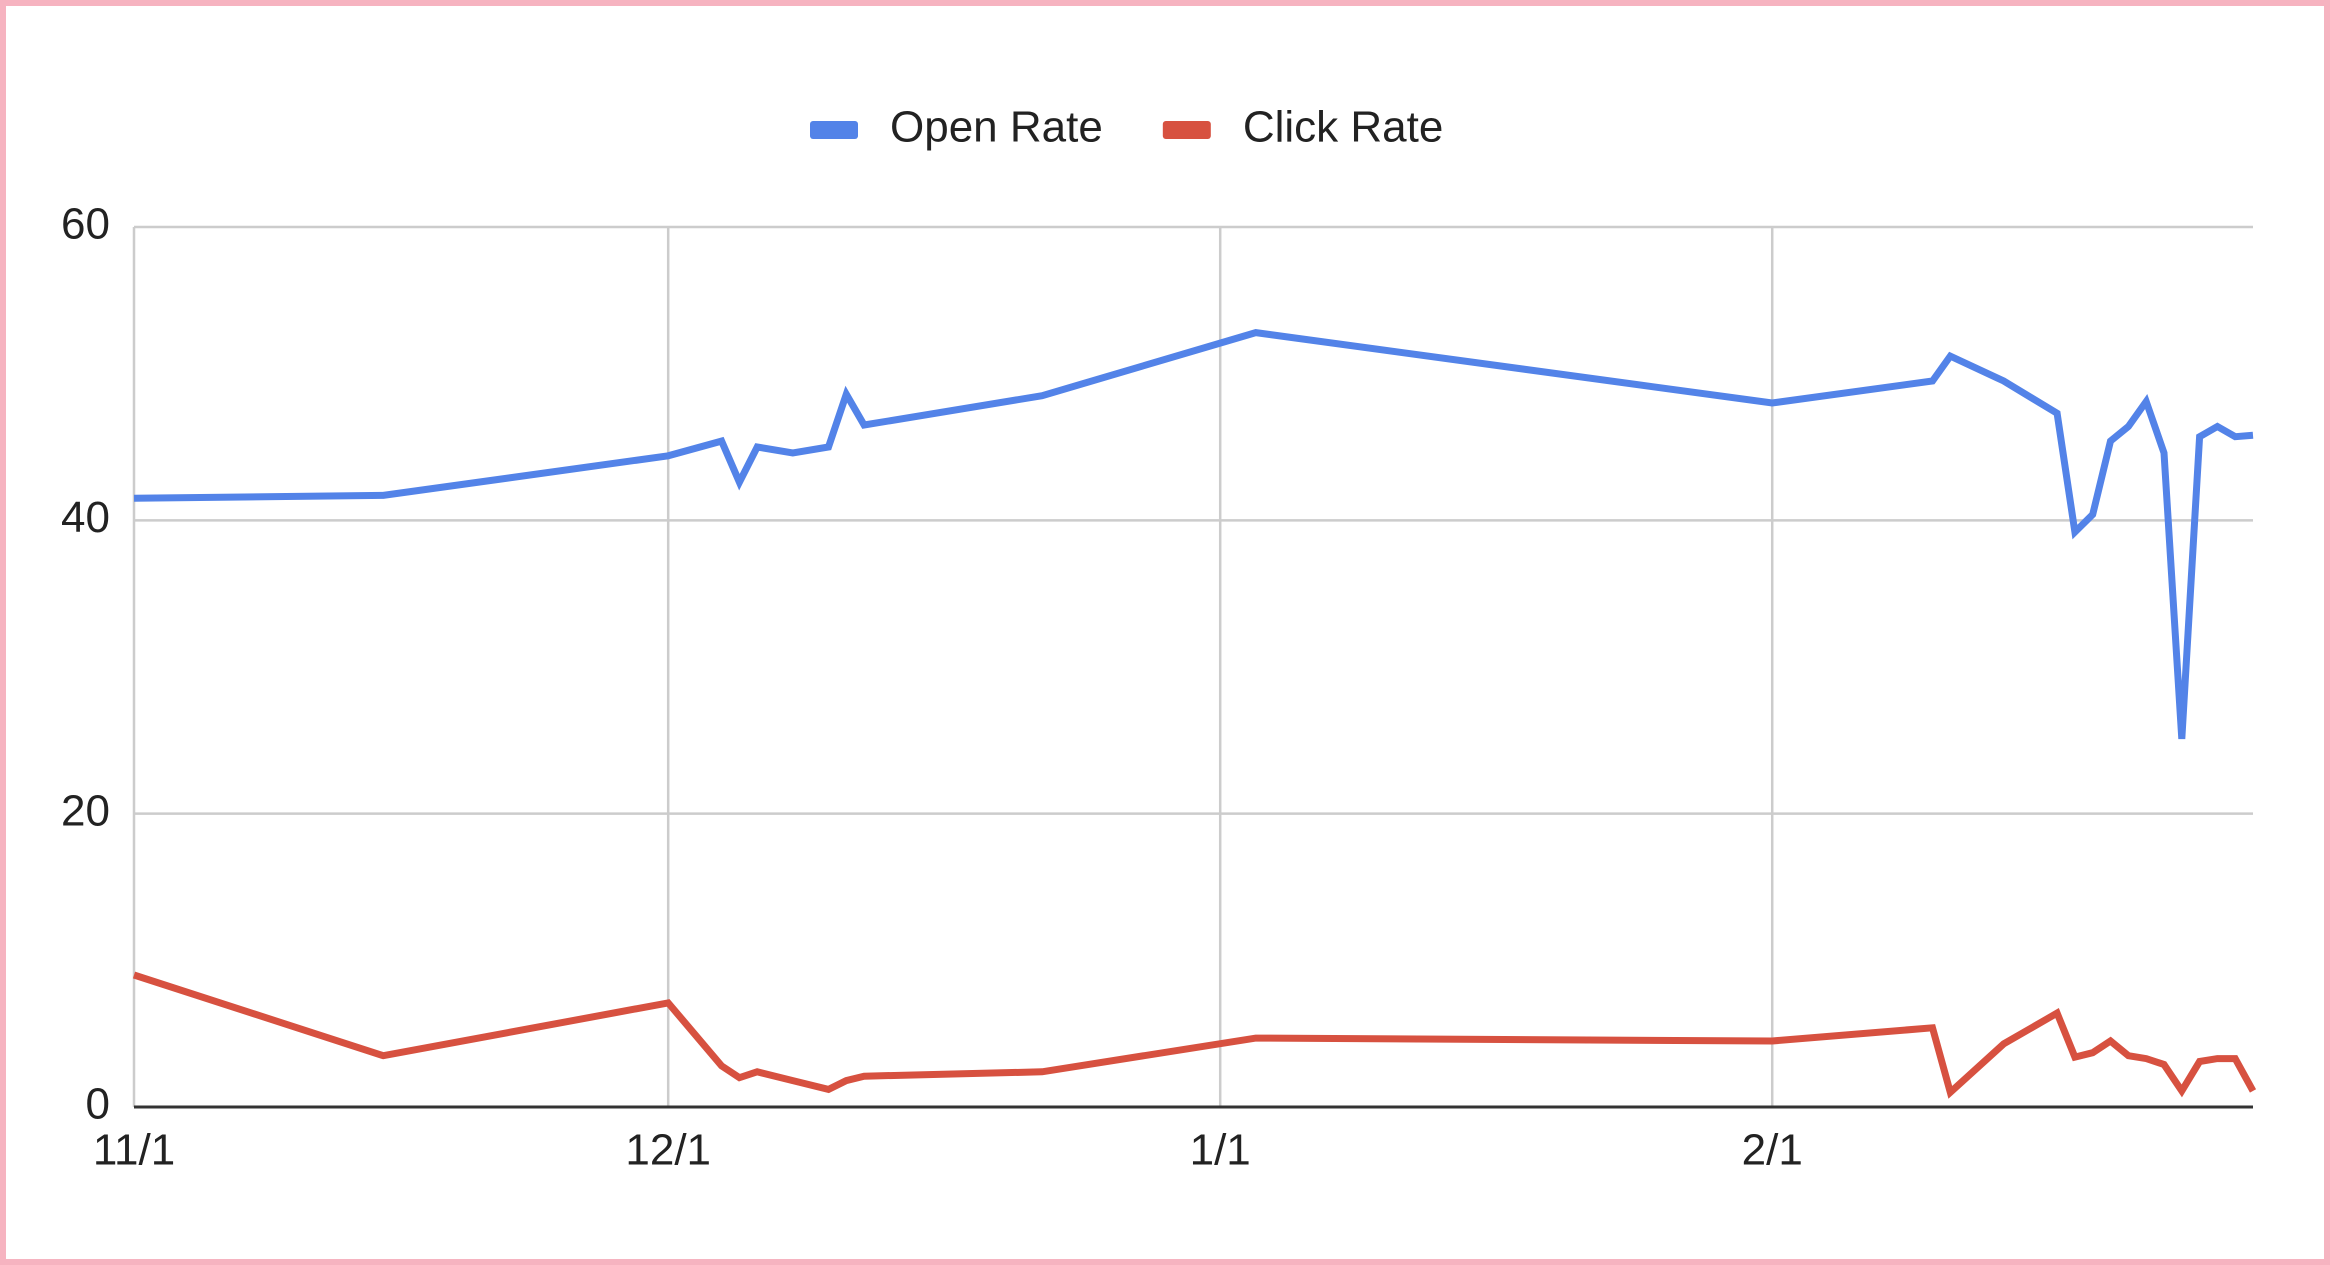 Image resolution: width=2330 pixels, height=1265 pixels. Describe the element at coordinates (85, 517) in the screenshot. I see `y-tick-label: 40` at that location.